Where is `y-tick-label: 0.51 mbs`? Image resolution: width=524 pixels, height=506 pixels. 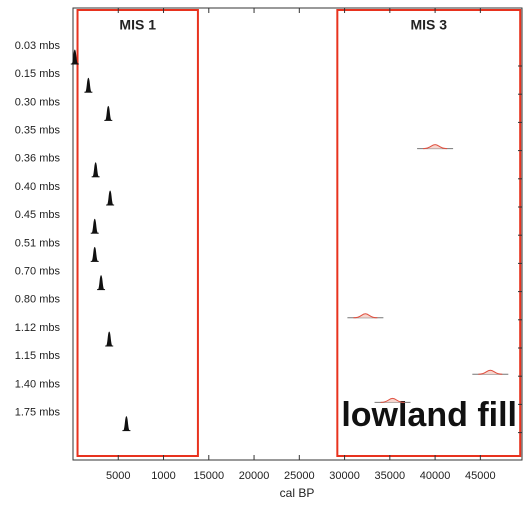 y-tick-label: 0.51 mbs is located at coordinates (38, 243).